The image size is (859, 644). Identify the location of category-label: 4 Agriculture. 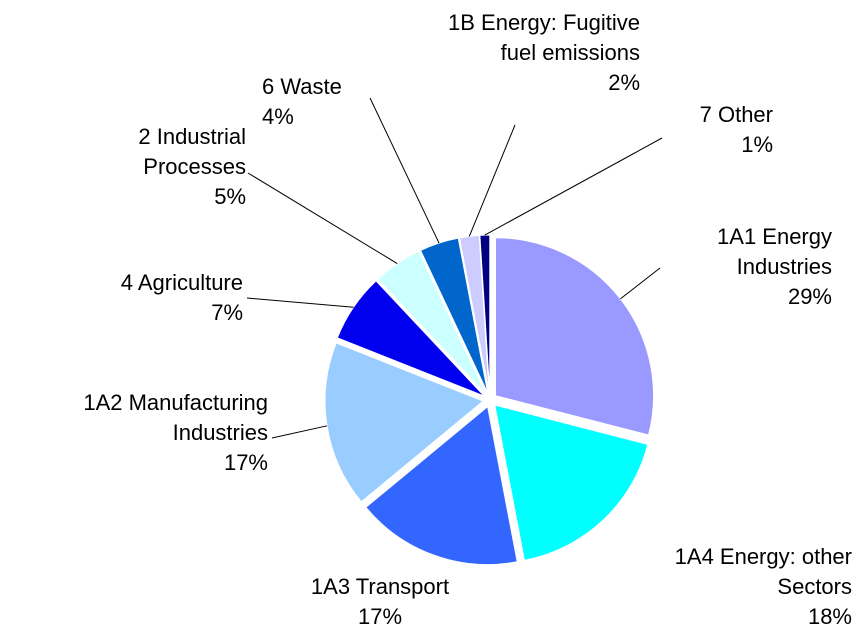
(181, 282).